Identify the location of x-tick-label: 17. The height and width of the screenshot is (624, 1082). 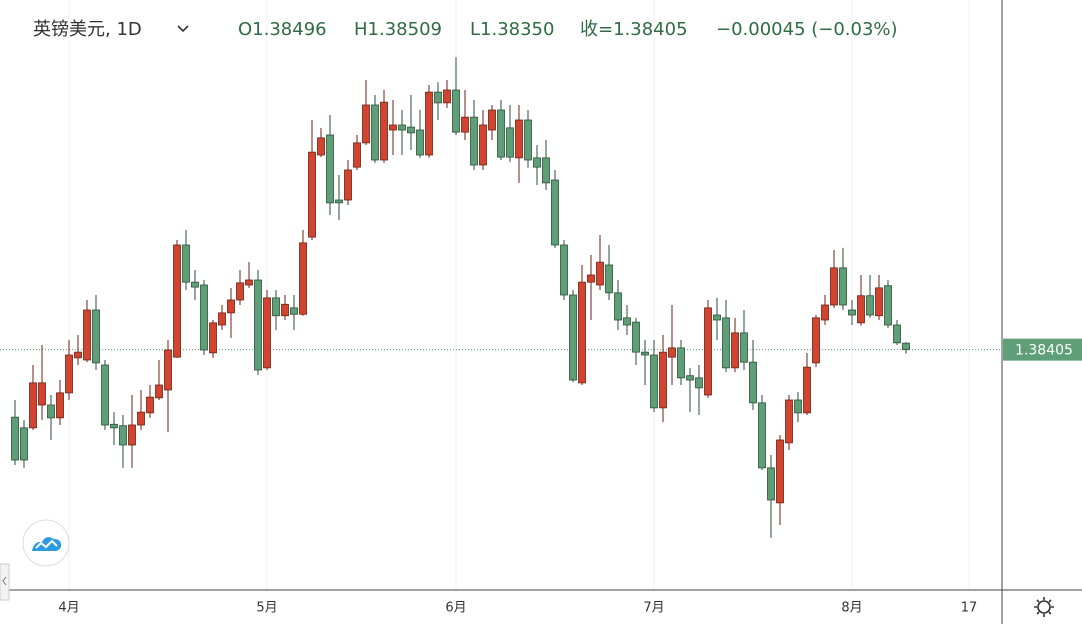
(969, 608).